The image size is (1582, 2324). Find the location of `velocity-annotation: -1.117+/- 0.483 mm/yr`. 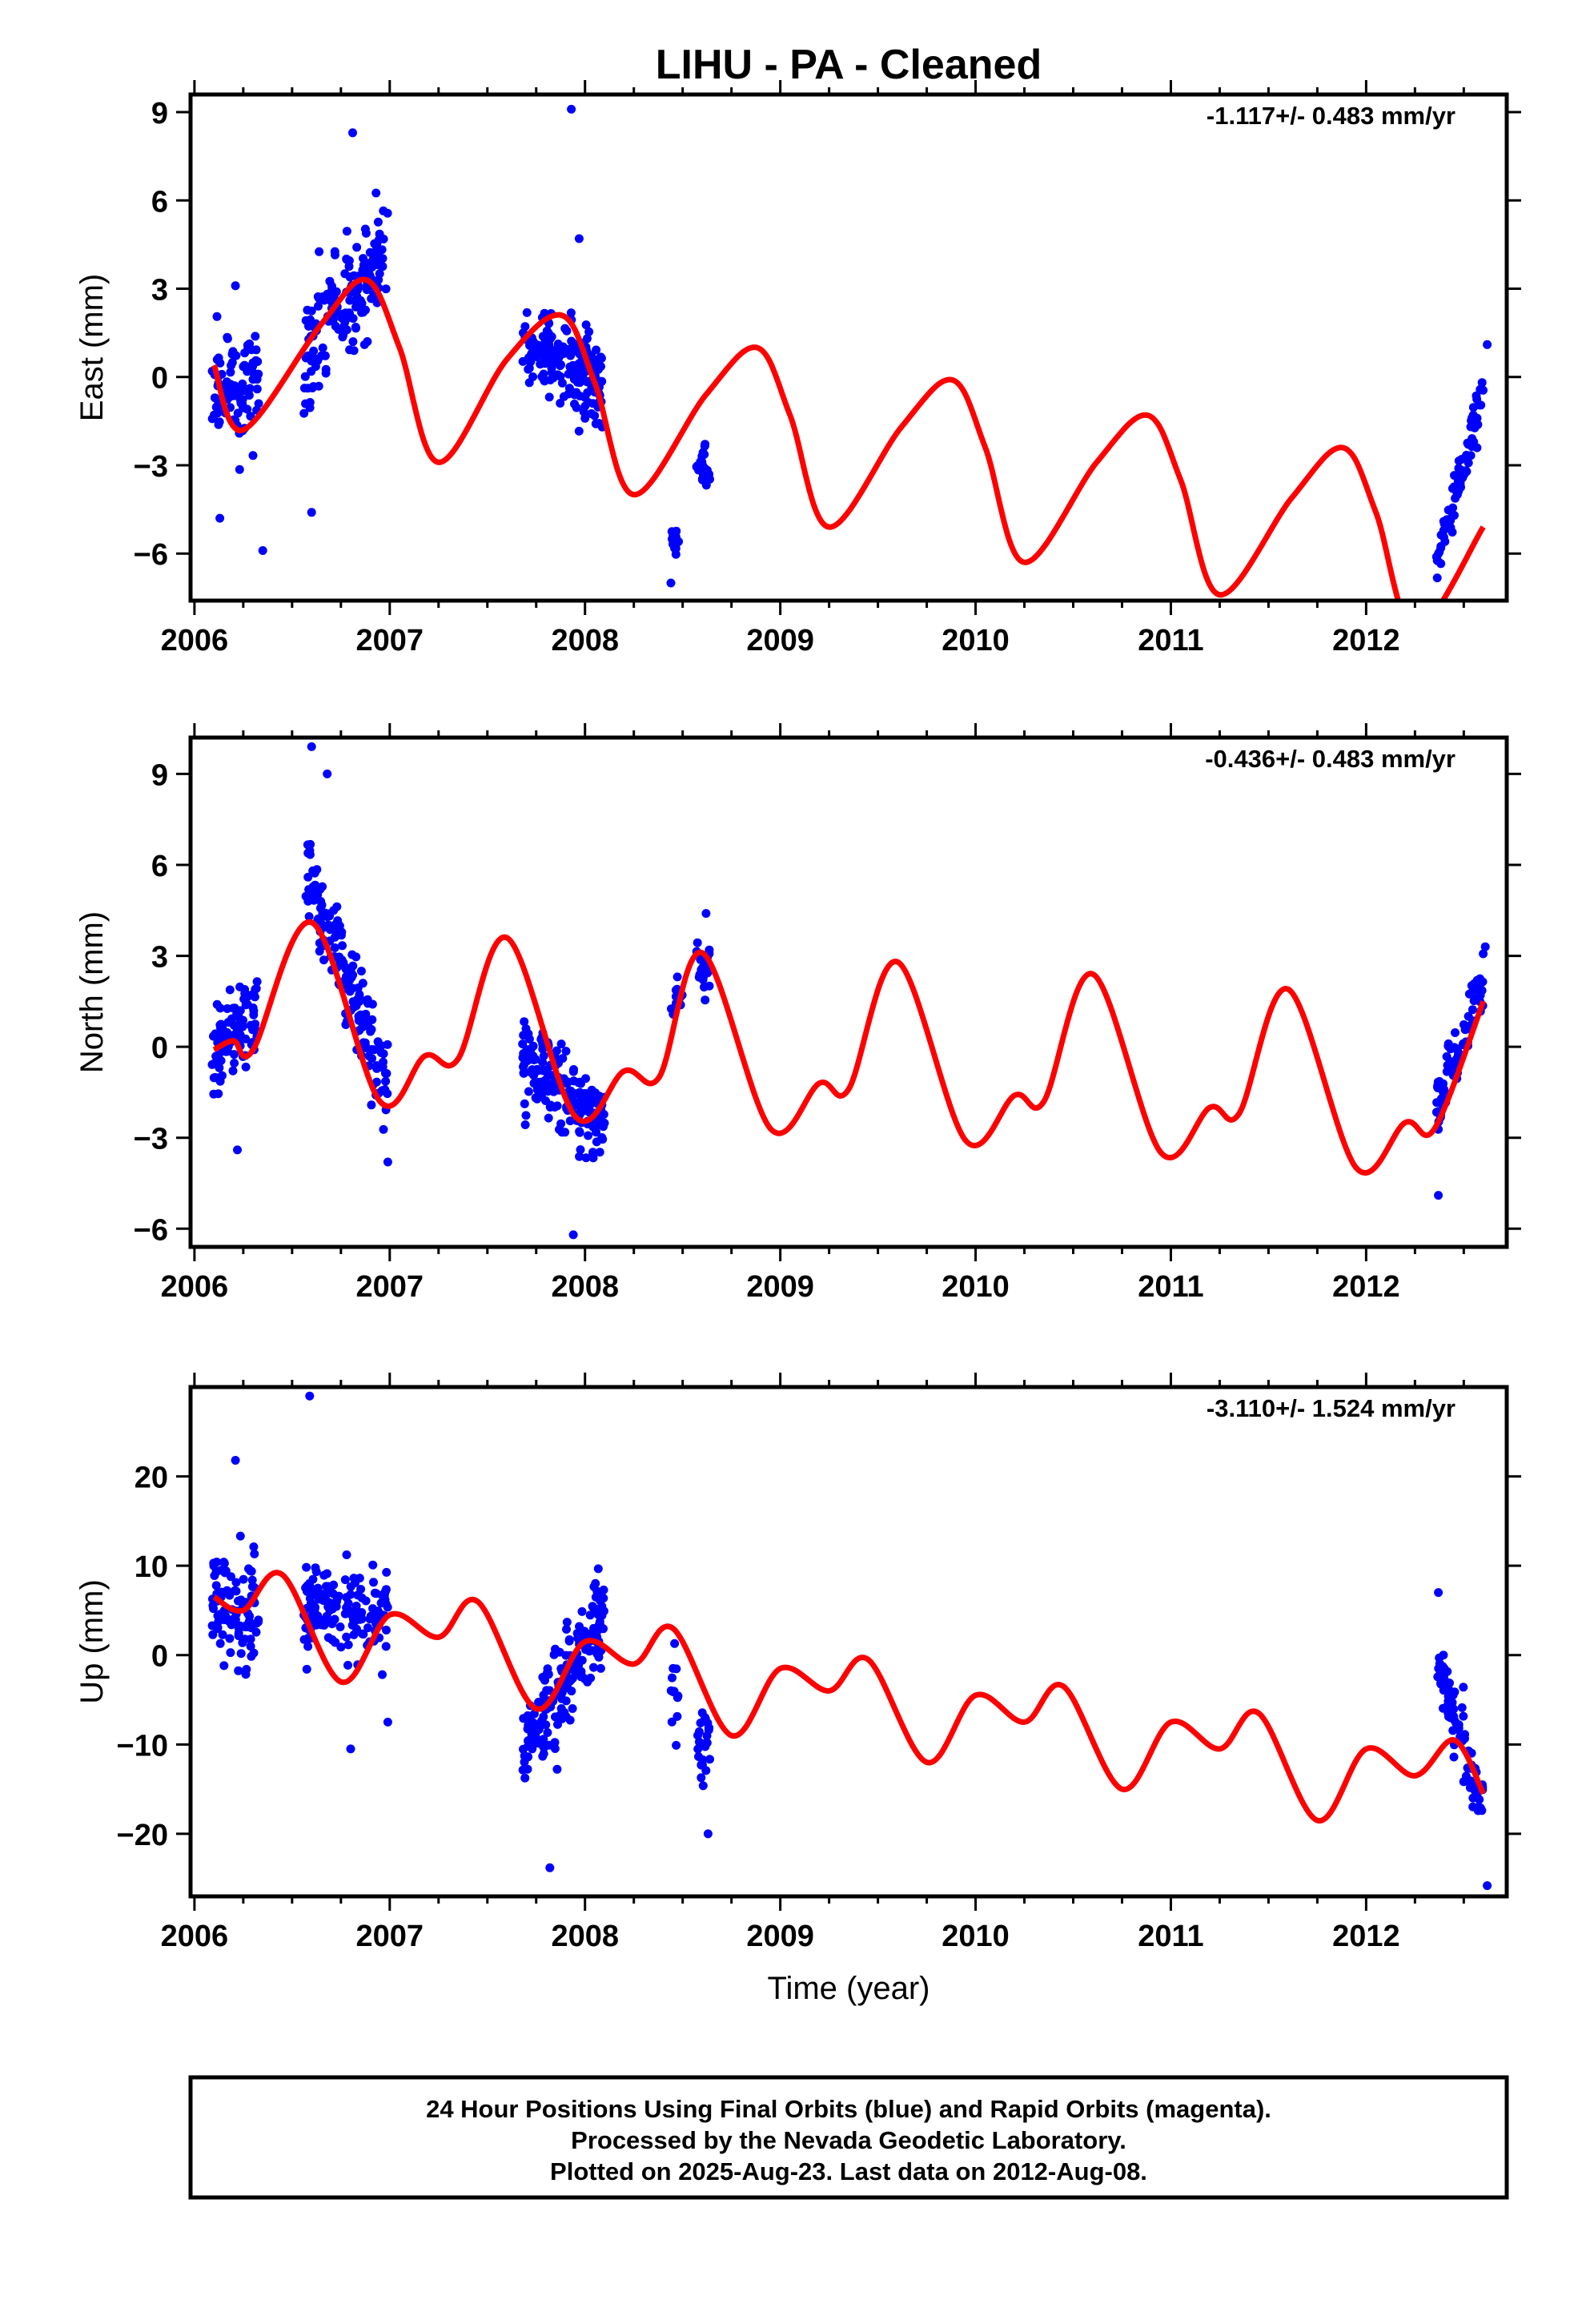

velocity-annotation: -1.117+/- 0.483 mm/yr is located at coordinates (1331, 116).